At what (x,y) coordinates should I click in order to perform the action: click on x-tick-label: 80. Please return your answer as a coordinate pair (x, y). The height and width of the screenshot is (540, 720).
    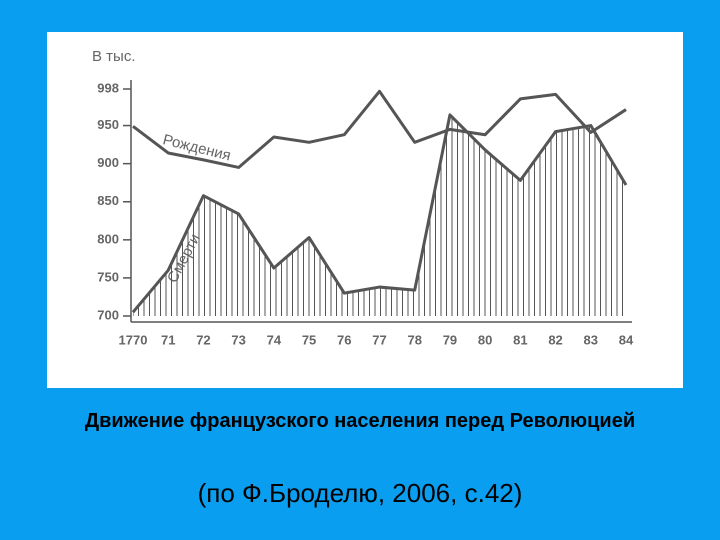
    Looking at the image, I should click on (485, 339).